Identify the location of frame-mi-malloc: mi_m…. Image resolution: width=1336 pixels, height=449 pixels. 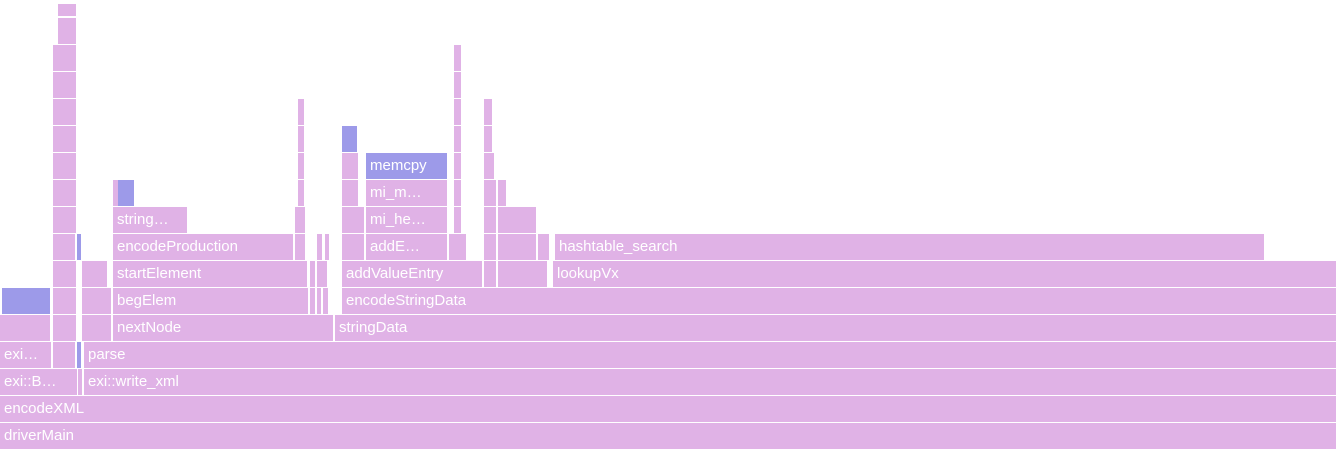
(406, 193).